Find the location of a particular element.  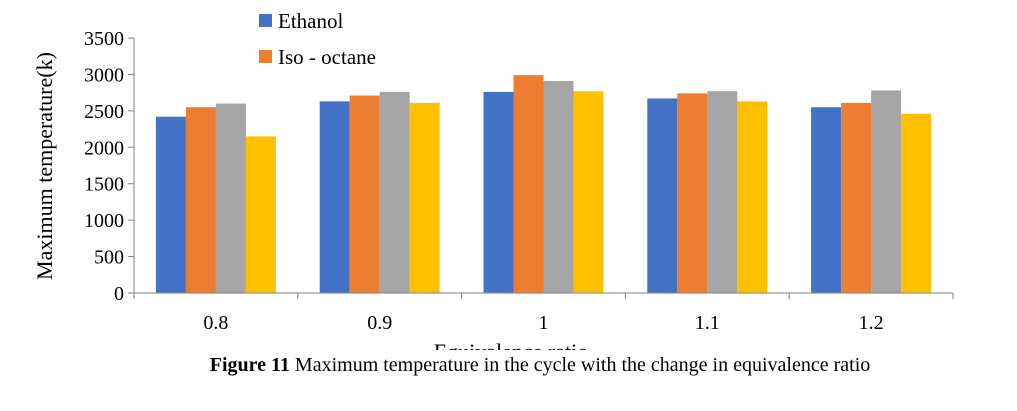

y-tick-label: 1500 is located at coordinates (104, 185).